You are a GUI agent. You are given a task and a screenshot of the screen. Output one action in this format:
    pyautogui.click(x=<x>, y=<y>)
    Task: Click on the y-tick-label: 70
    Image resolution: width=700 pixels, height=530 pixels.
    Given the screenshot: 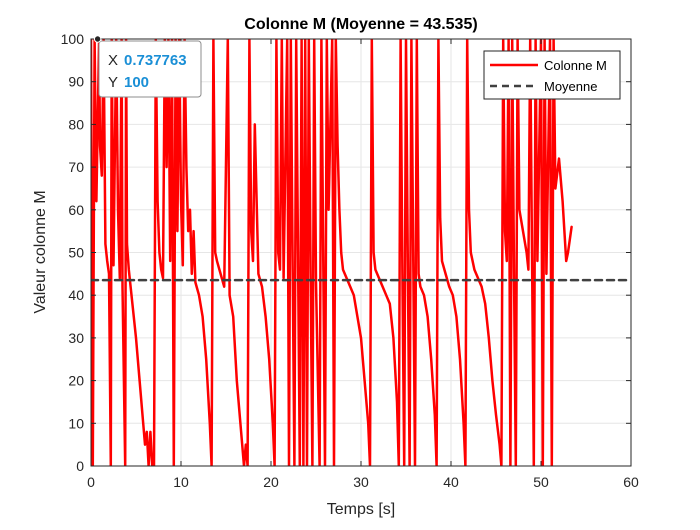 What is the action you would take?
    pyautogui.click(x=76, y=167)
    